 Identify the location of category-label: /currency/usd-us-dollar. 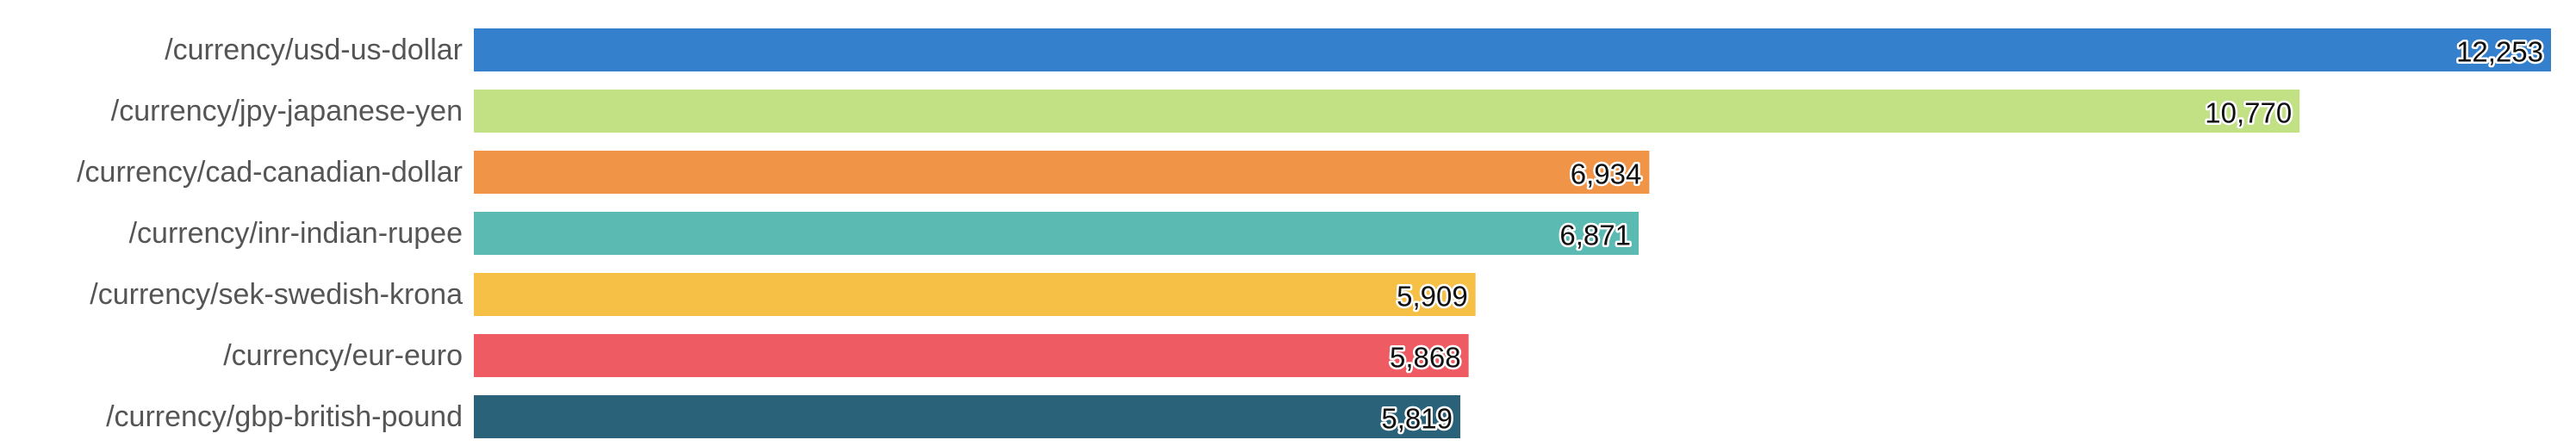
(314, 50).